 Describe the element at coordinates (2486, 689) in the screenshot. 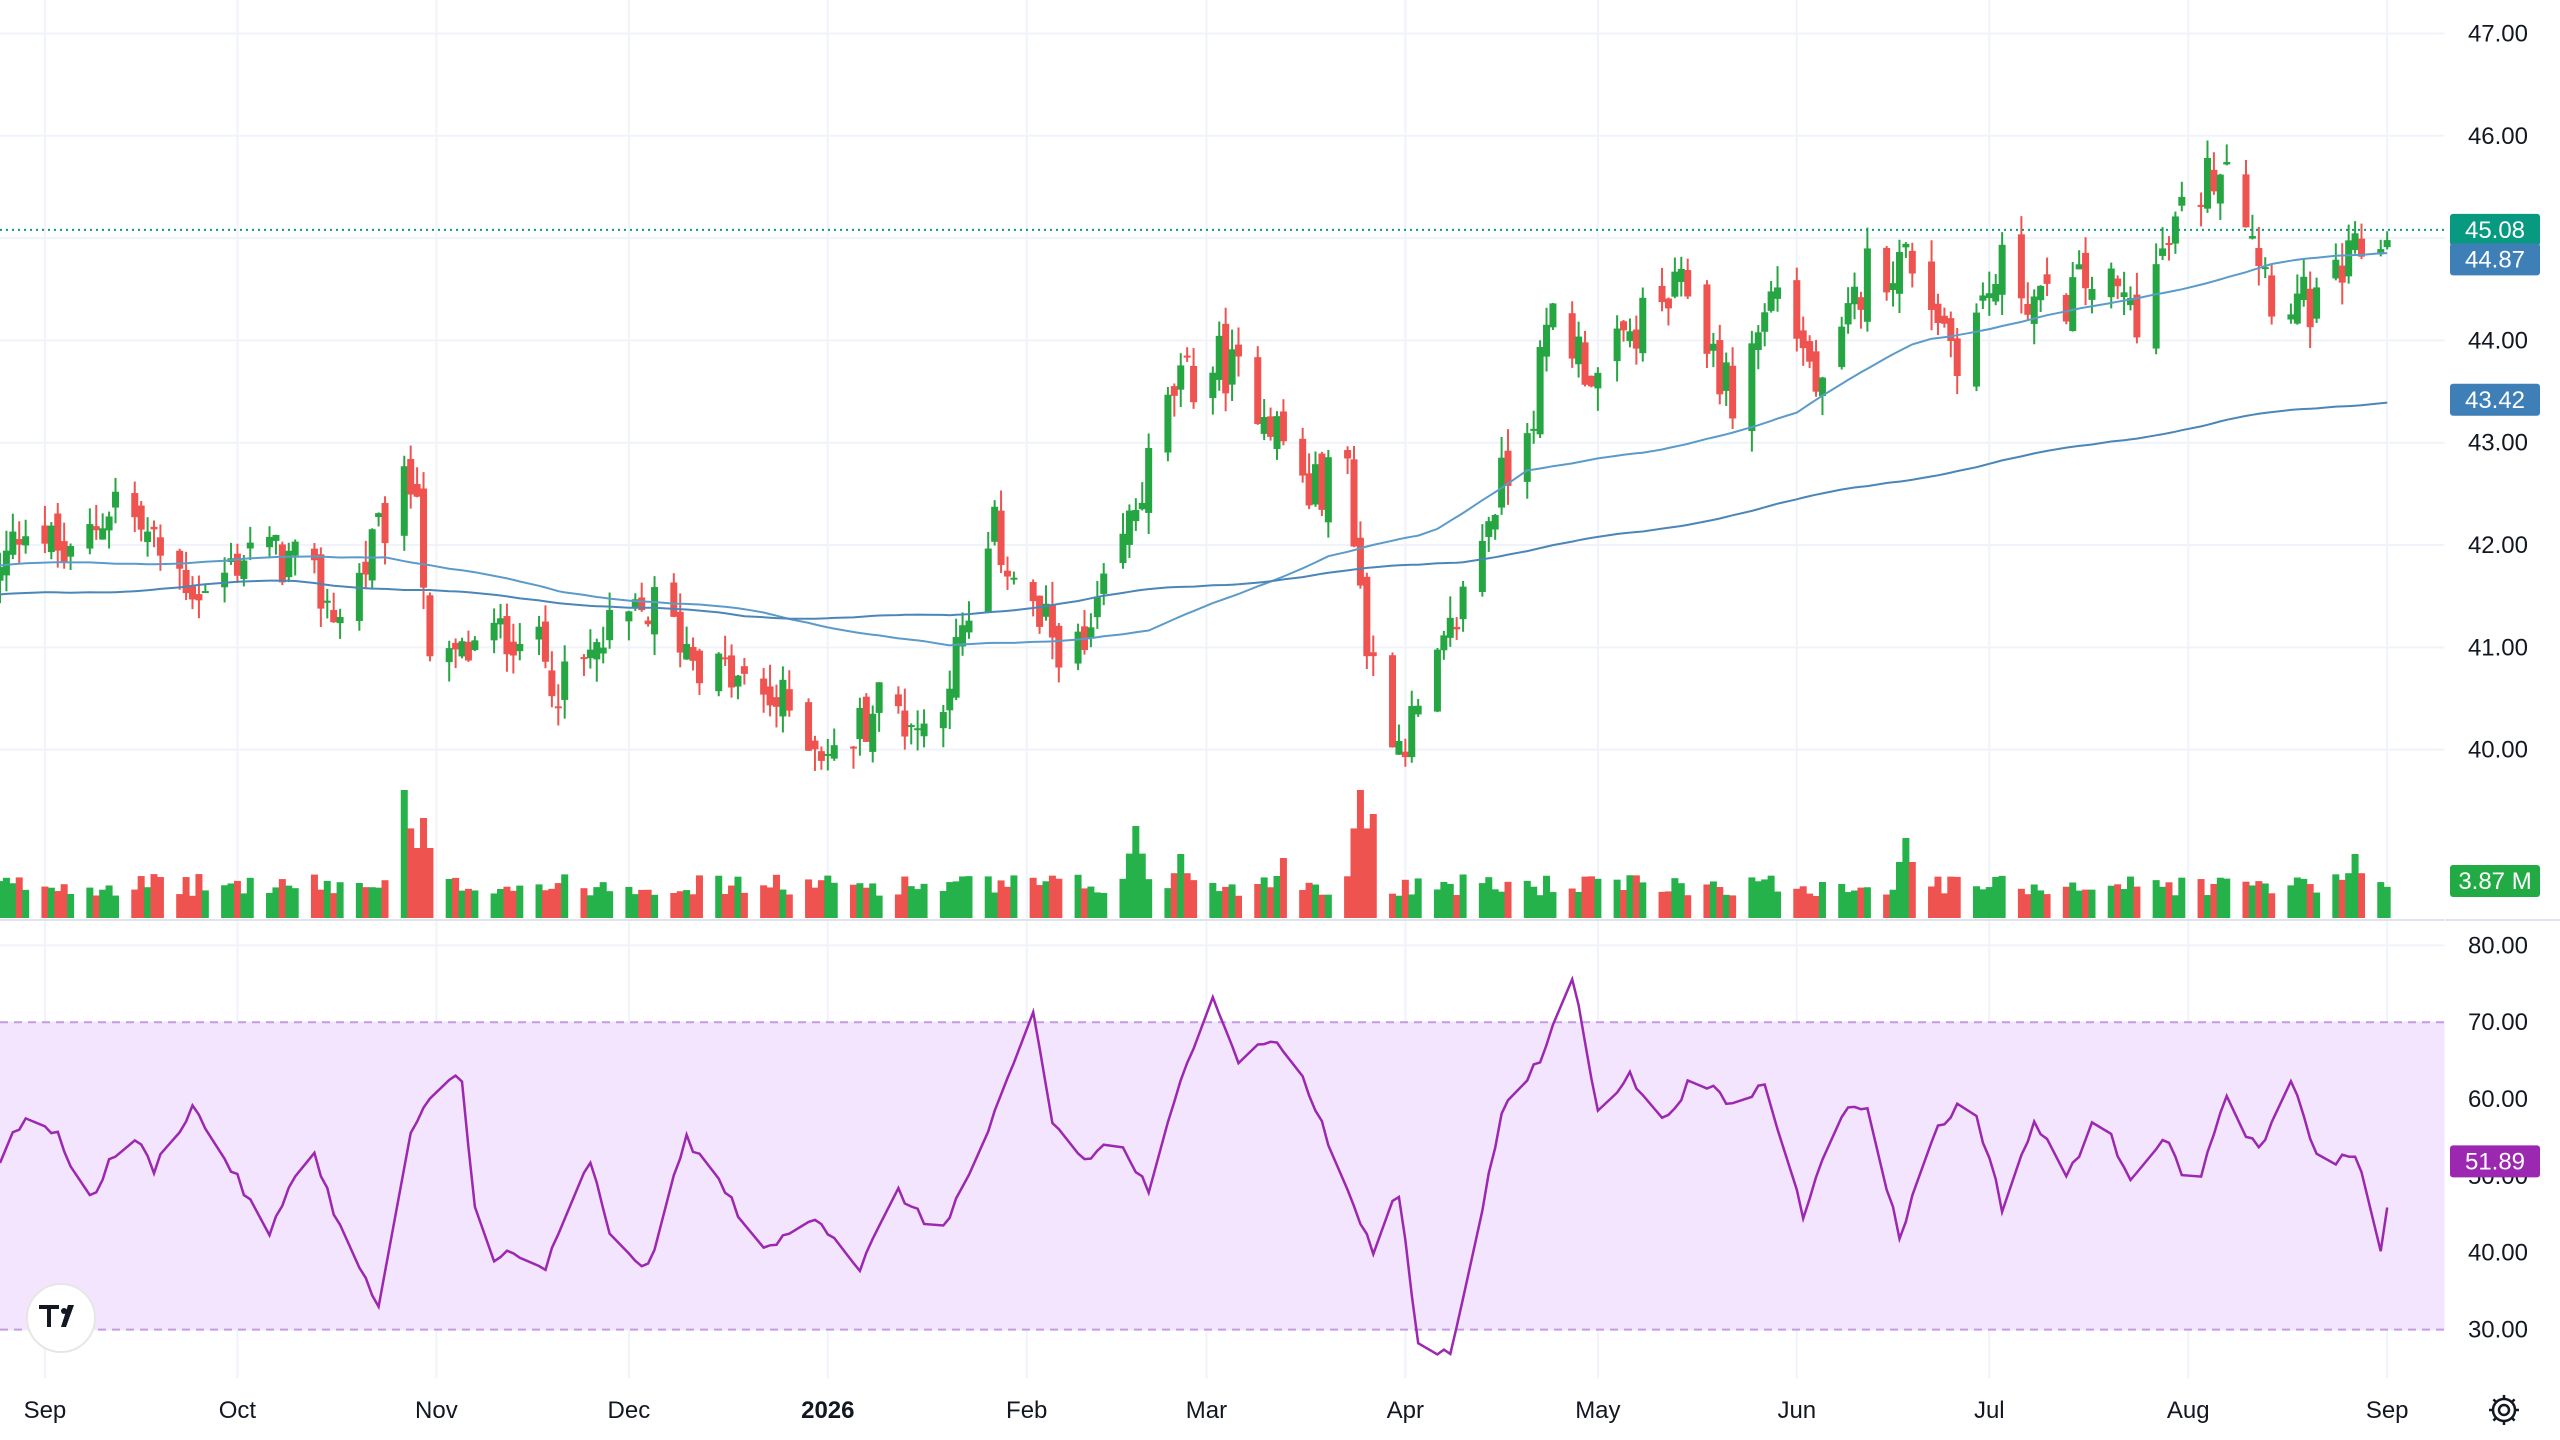

I see `price-axis: 47.00 46.00 44.00 43.00 42.00 41.00 40.00` at that location.